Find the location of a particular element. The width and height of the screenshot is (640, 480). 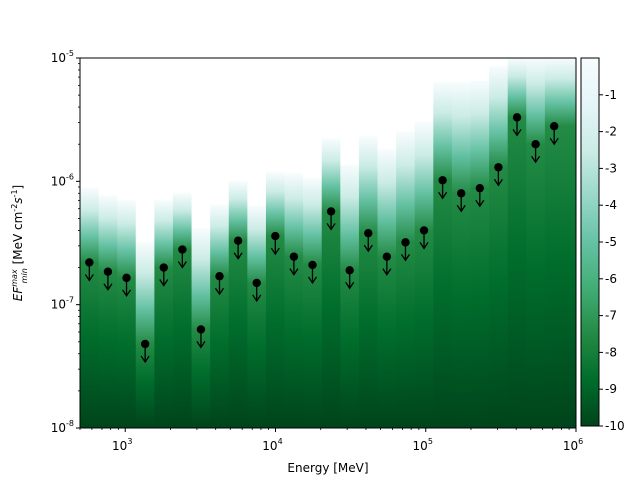

y-tick-label: 10⁻⁷ is located at coordinates (62, 304).